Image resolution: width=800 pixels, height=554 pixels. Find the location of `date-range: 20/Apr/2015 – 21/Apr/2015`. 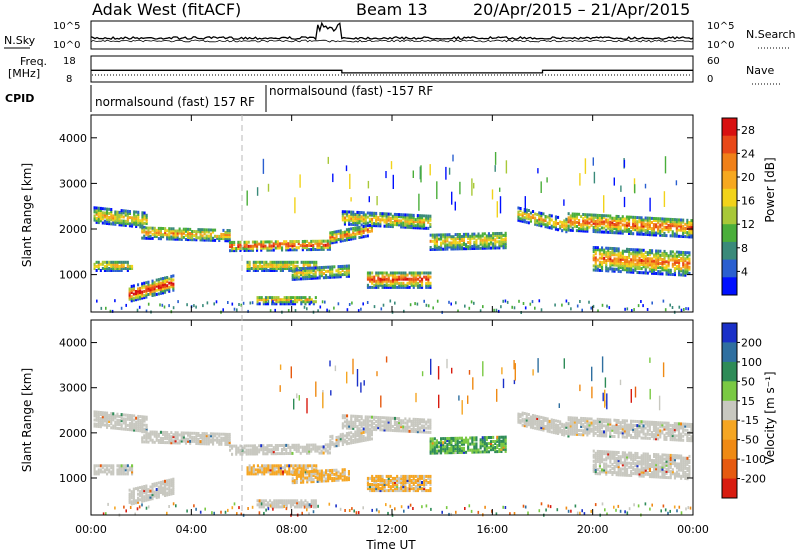

date-range: 20/Apr/2015 – 21/Apr/2015 is located at coordinates (581, 9).